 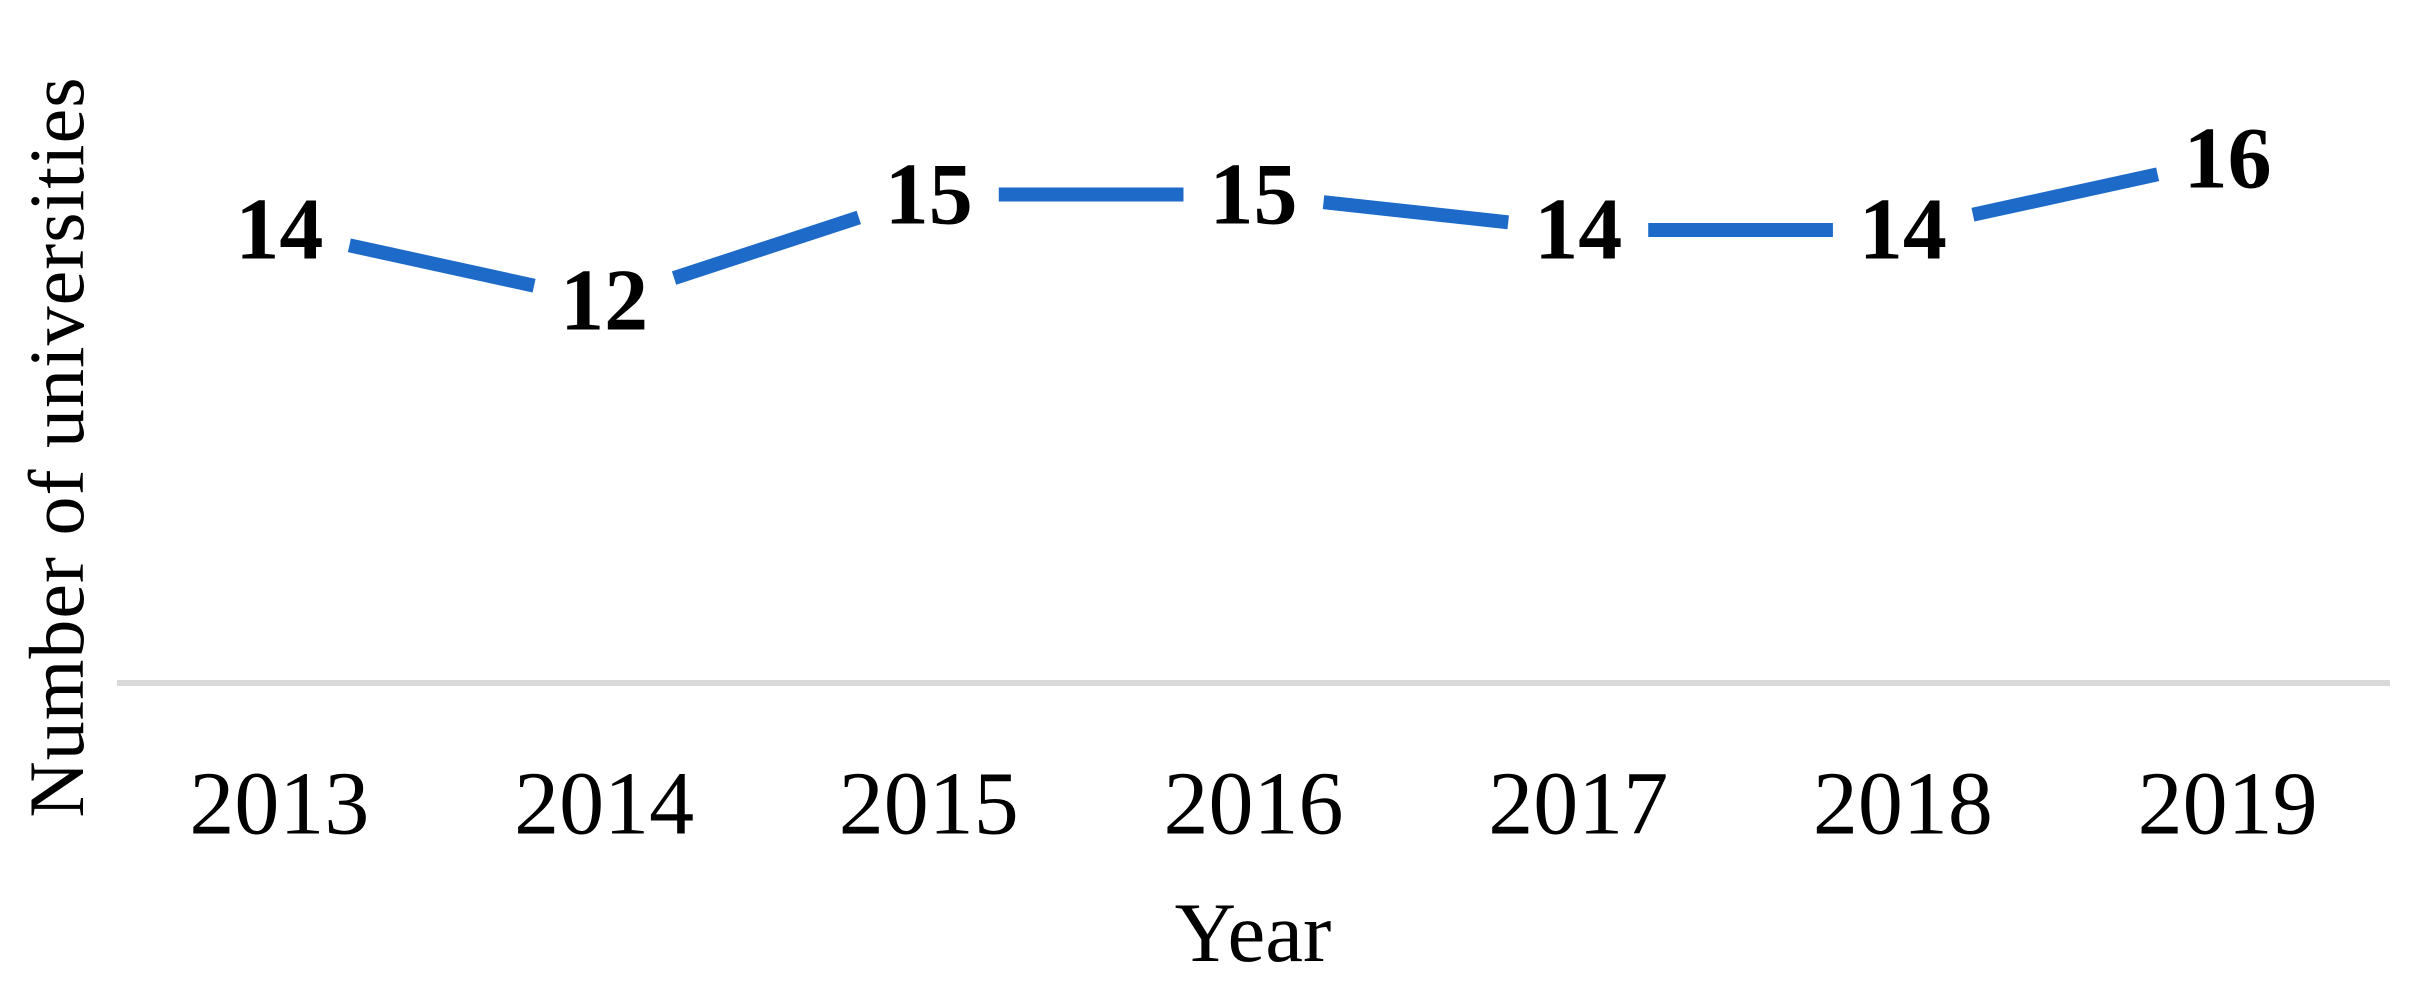 What do you see at coordinates (279, 804) in the screenshot?
I see `x-tick-label: 2013` at bounding box center [279, 804].